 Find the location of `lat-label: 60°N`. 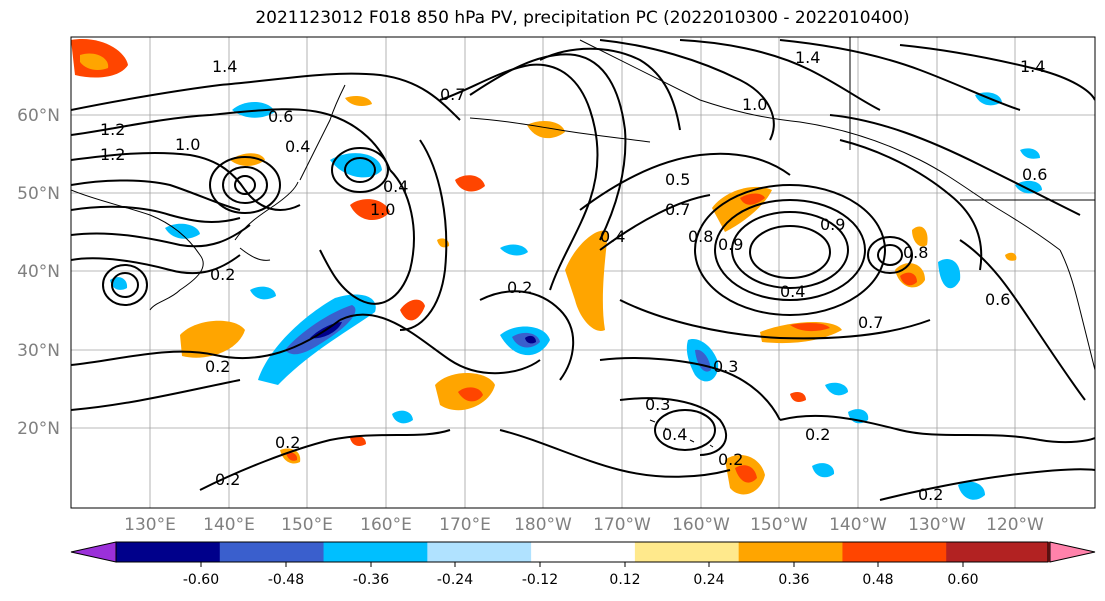

lat-label: 60°N is located at coordinates (38, 116).